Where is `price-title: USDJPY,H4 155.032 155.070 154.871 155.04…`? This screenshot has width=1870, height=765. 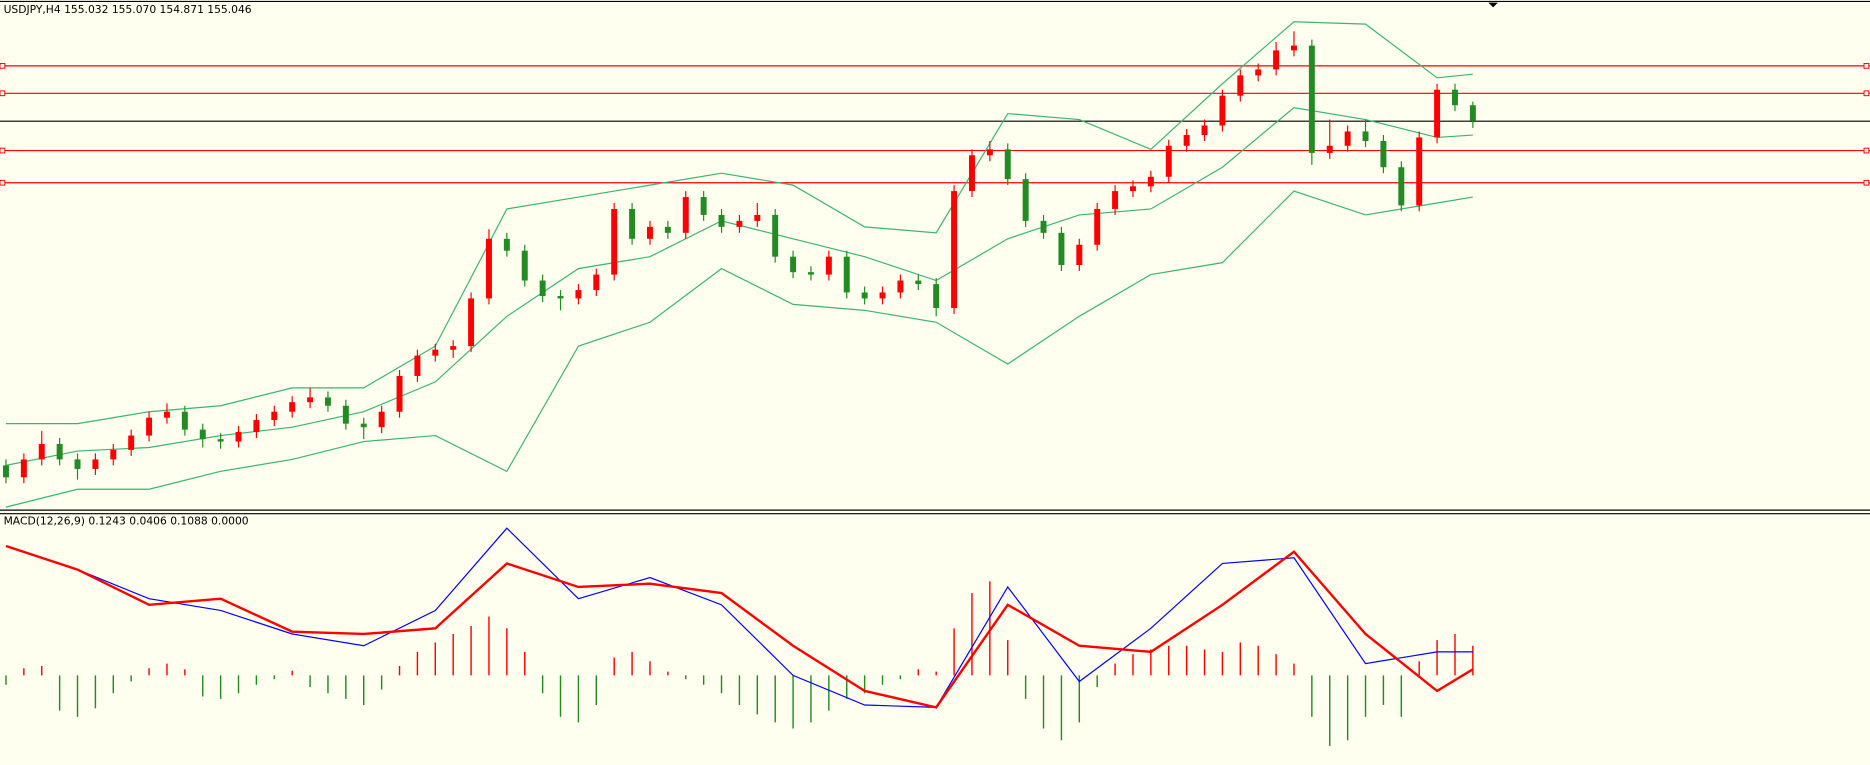
price-title: USDJPY,H4 155.032 155.070 154.871 155.04… is located at coordinates (128, 9).